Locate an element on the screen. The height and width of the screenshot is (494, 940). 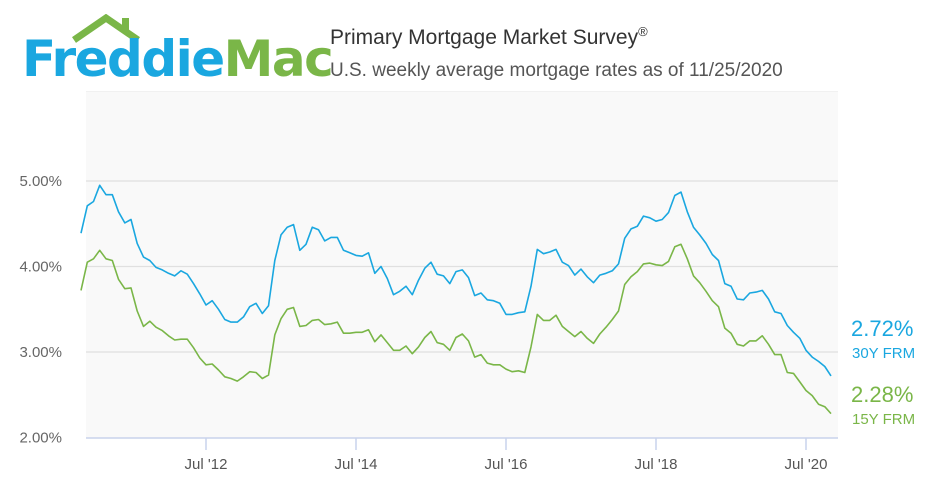
series-name-label: 30Y FRM is located at coordinates (883, 353).